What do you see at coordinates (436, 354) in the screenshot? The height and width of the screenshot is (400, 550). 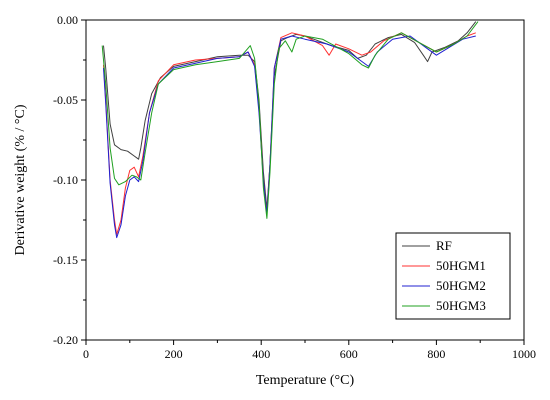 I see `x-tick-label: 800` at bounding box center [436, 354].